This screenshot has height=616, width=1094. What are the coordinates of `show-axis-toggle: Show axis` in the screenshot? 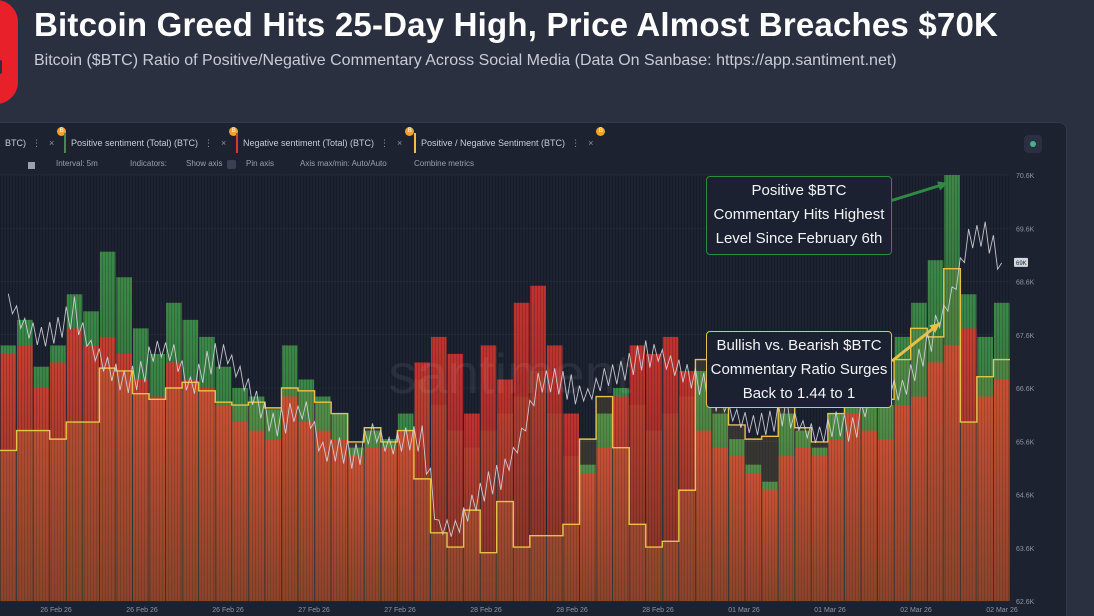 It's located at (204, 163).